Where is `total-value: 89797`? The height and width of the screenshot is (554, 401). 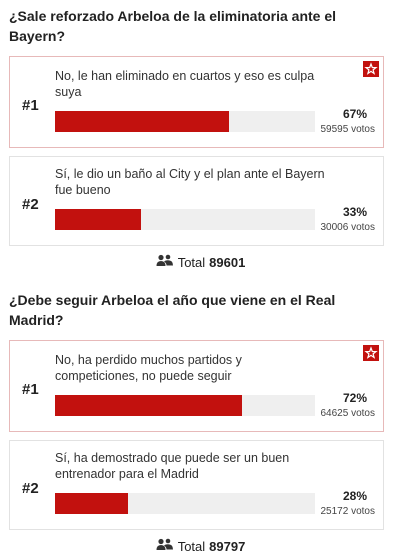
total-value: 89797 is located at coordinates (227, 546).